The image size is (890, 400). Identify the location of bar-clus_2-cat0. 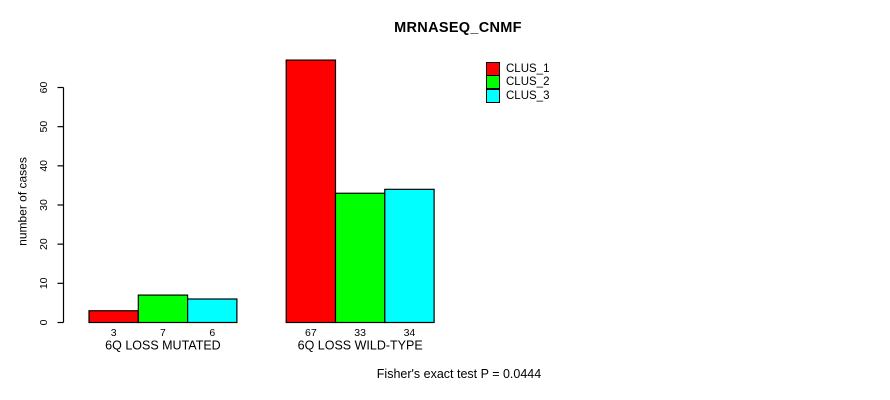
(163, 309).